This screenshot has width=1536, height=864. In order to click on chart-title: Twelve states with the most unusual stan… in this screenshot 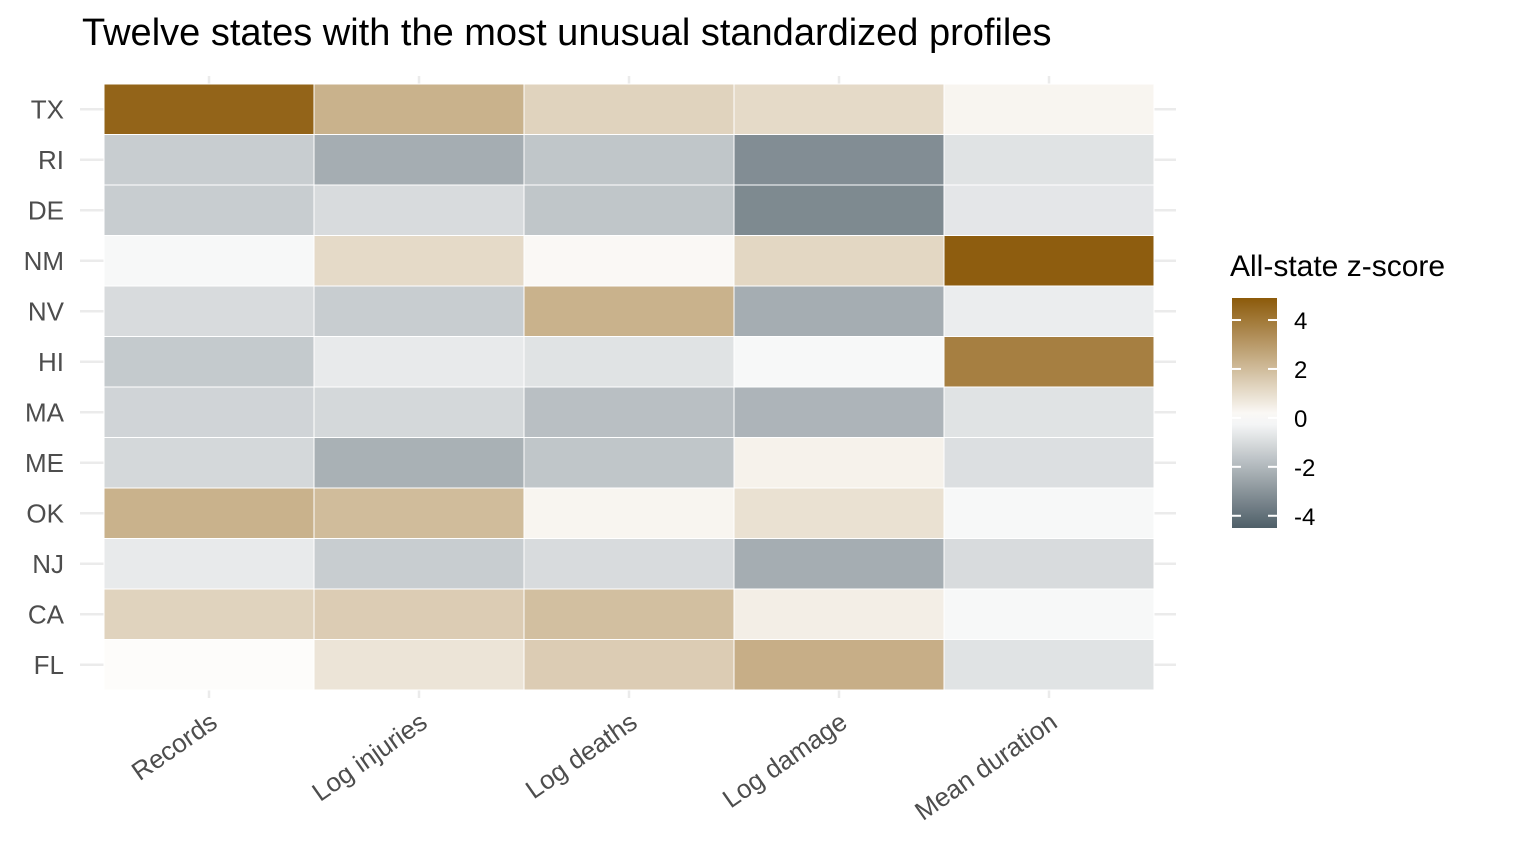, I will do `click(567, 33)`.